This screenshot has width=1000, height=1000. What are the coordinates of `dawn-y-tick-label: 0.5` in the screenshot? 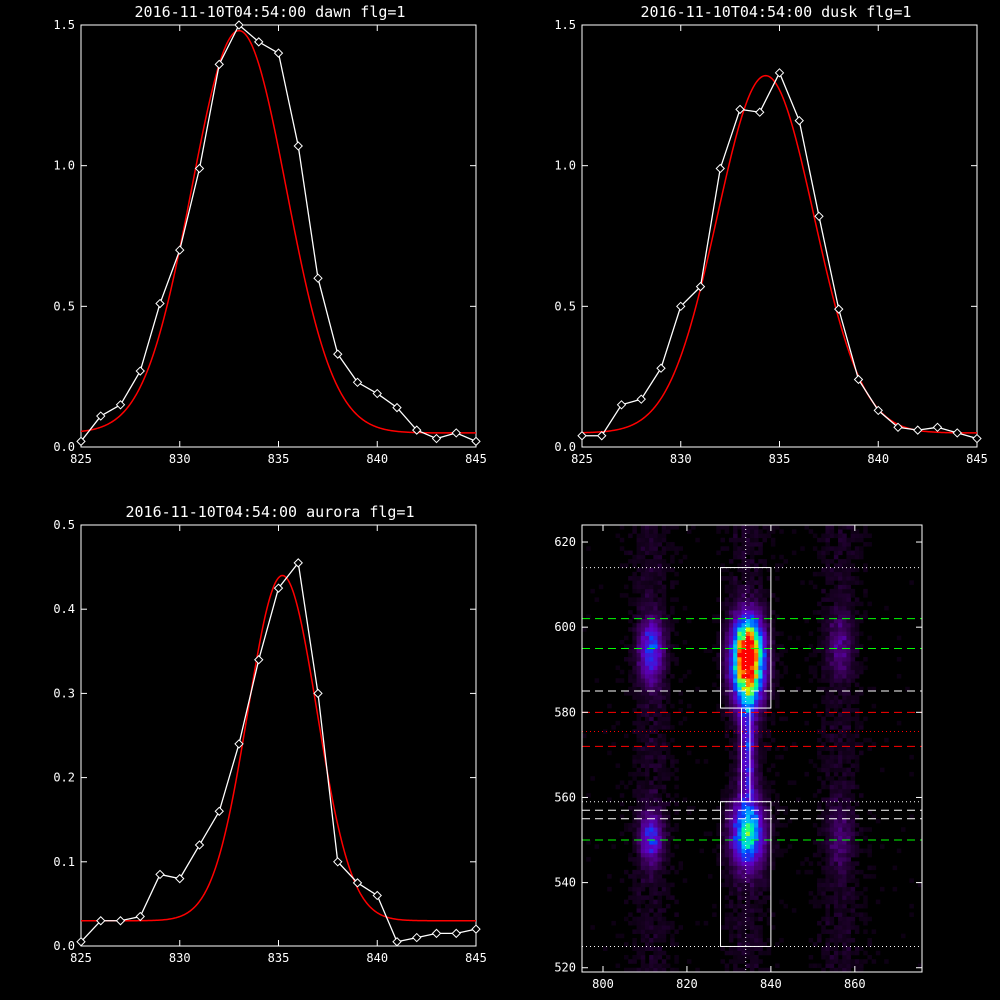 It's located at (64, 306).